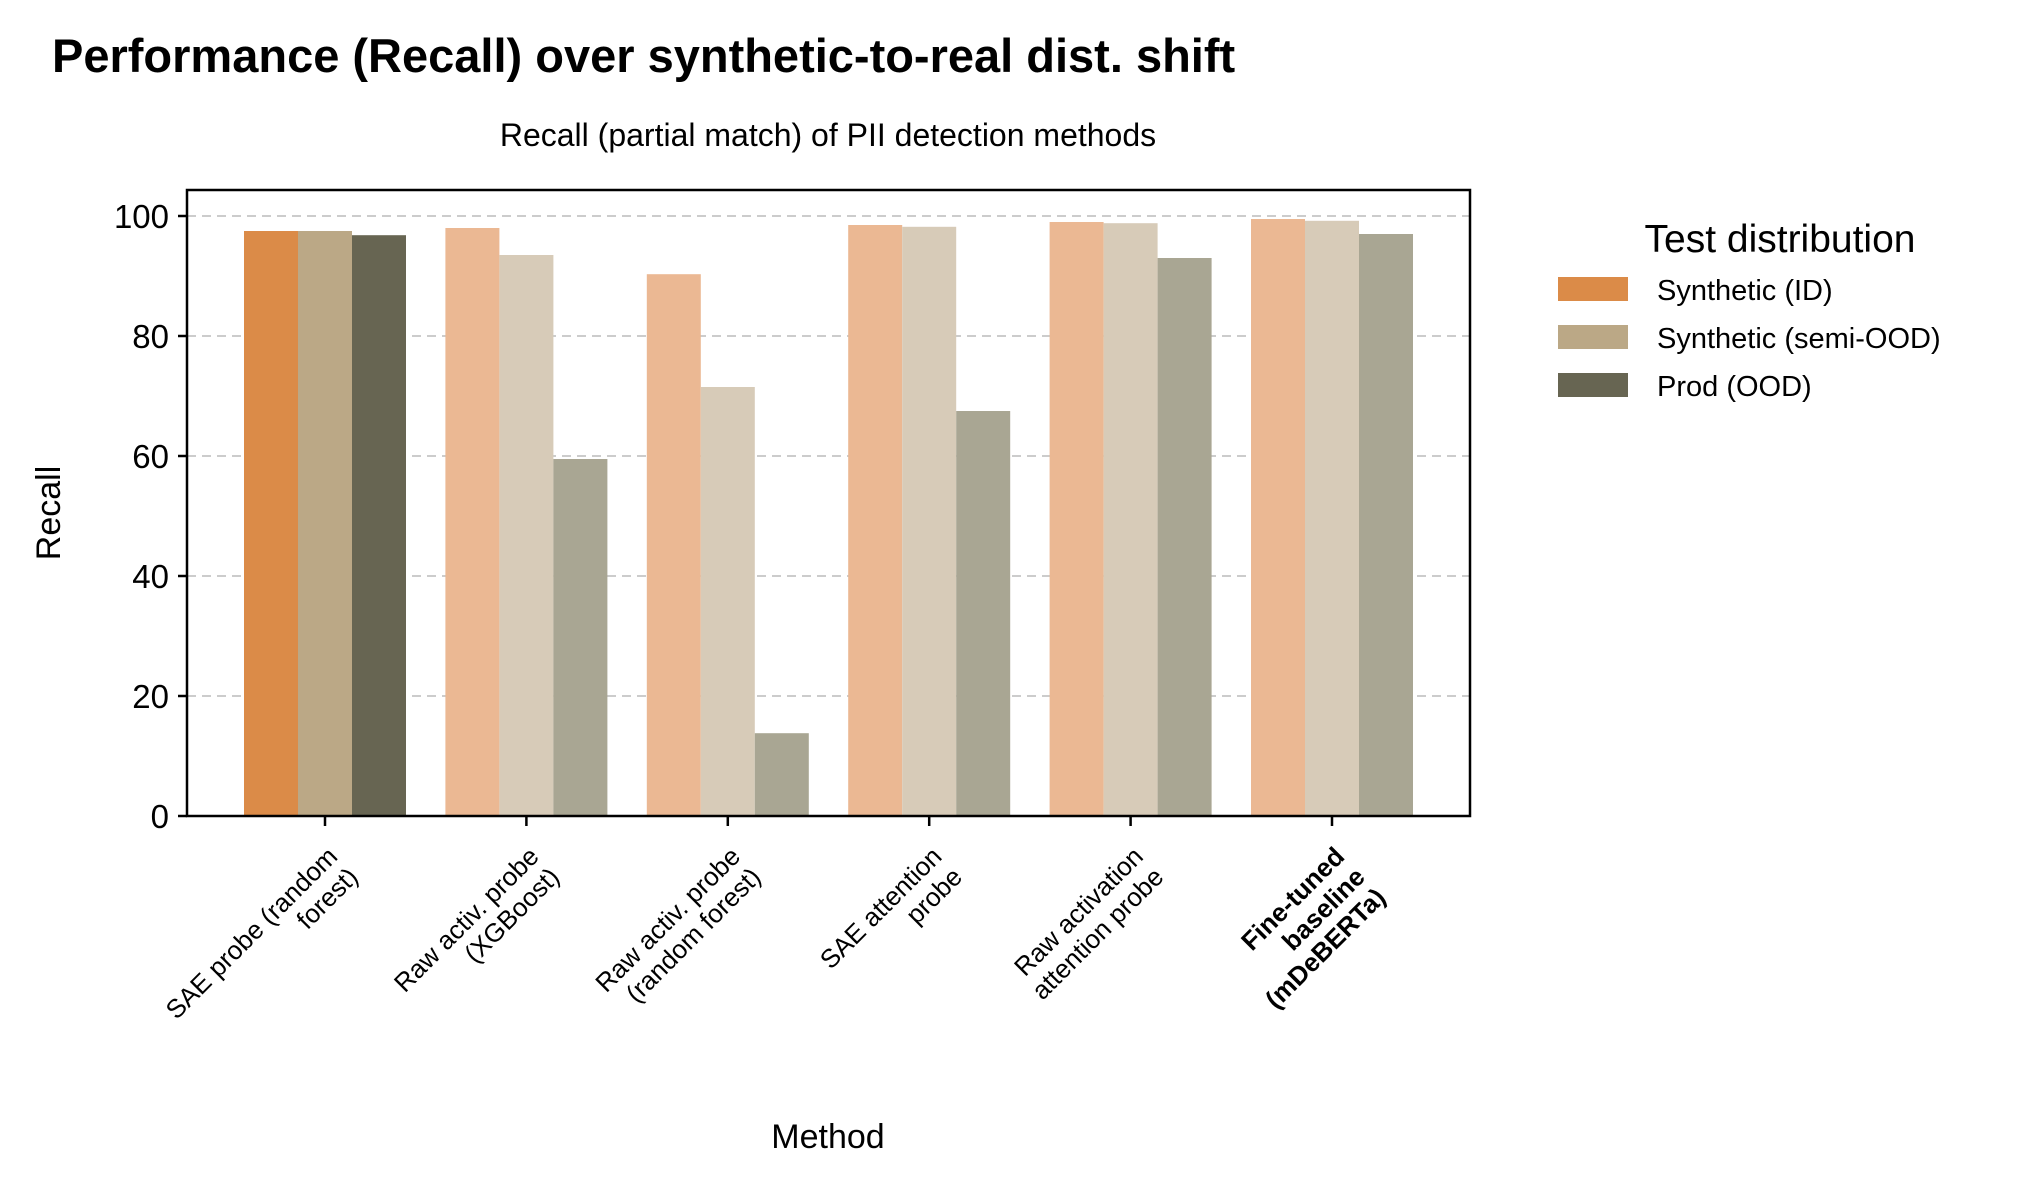 This screenshot has width=2044, height=1182. Describe the element at coordinates (476, 929) in the screenshot. I see `x-tick-label: Raw activ. probe(XGBoost)` at that location.